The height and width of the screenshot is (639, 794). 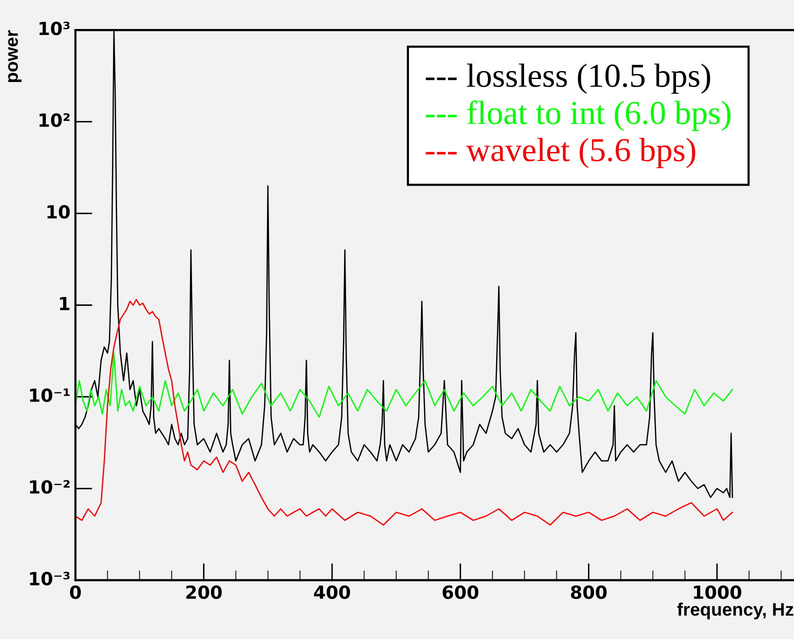 What do you see at coordinates (404, 385) in the screenshot?
I see `line-series` at bounding box center [404, 385].